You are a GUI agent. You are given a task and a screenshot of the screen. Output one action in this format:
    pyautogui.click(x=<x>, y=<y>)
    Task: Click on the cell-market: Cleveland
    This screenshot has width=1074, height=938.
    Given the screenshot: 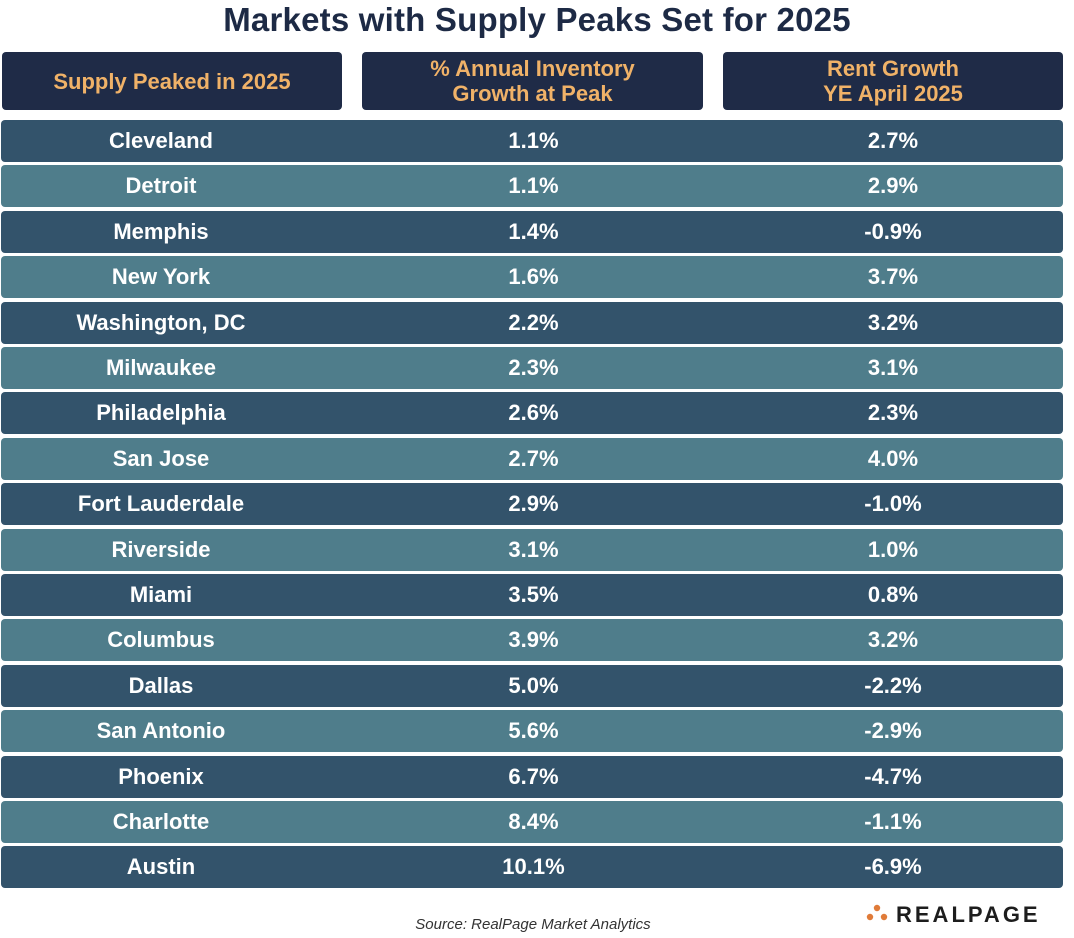 What is the action you would take?
    pyautogui.click(x=161, y=140)
    